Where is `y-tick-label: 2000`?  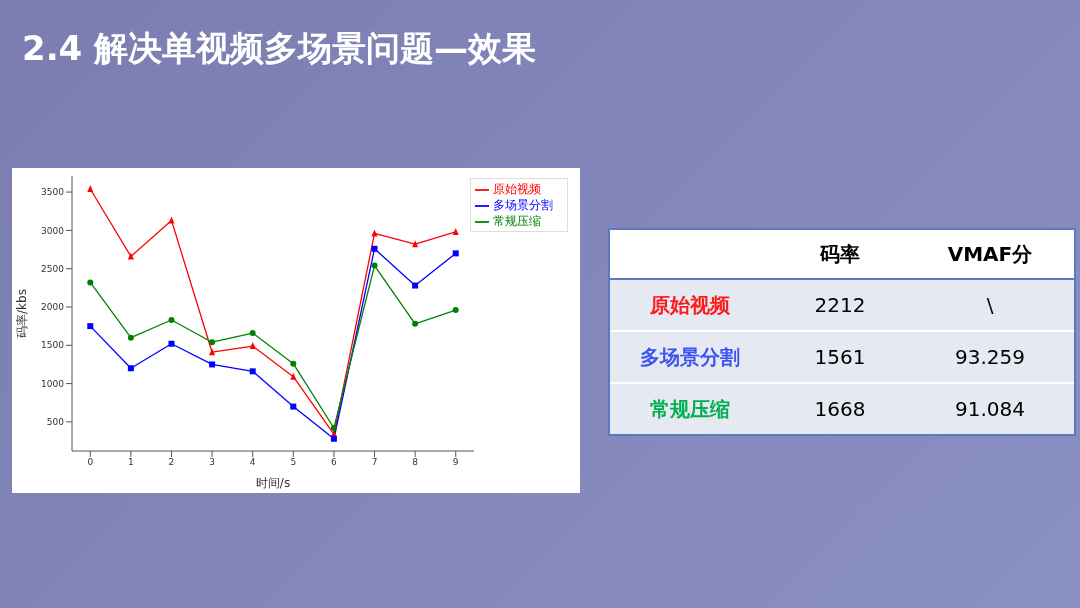 y-tick-label: 2000 is located at coordinates (53, 307).